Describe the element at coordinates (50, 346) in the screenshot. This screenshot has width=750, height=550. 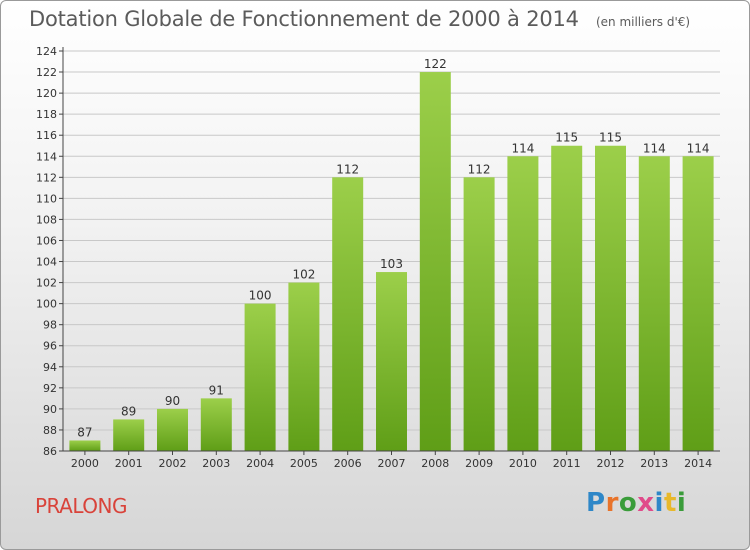
I see `y-tick-label: 96` at that location.